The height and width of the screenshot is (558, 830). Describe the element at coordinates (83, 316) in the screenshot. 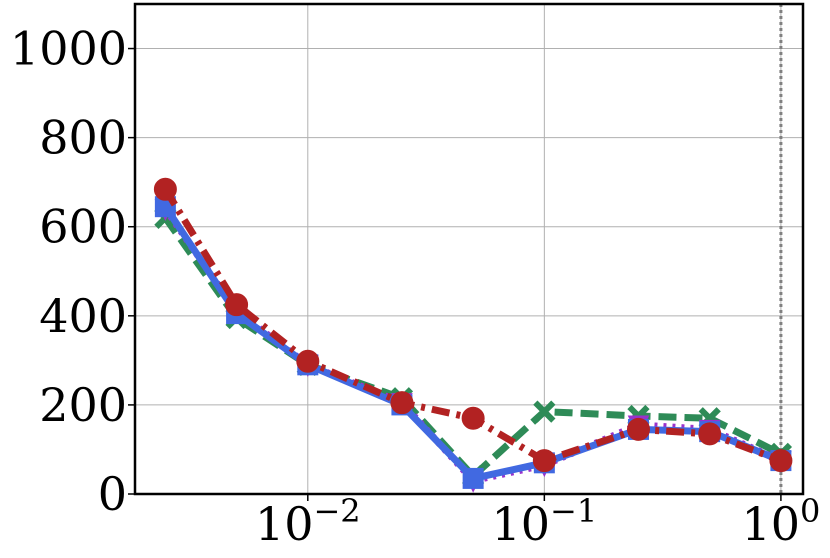

I see `y-tick-label: 400` at that location.